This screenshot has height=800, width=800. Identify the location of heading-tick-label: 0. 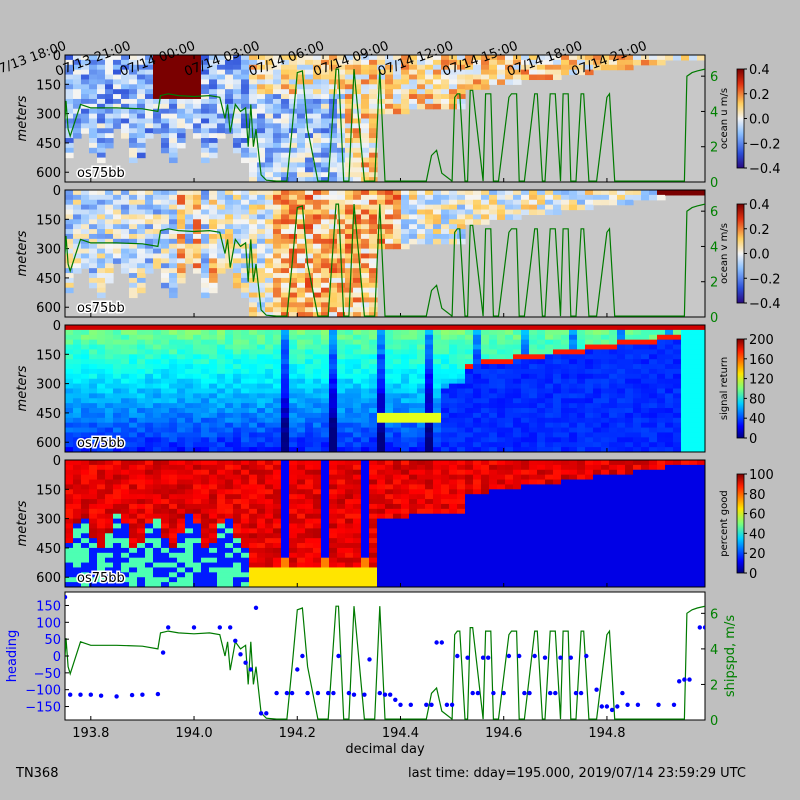
(57, 657).